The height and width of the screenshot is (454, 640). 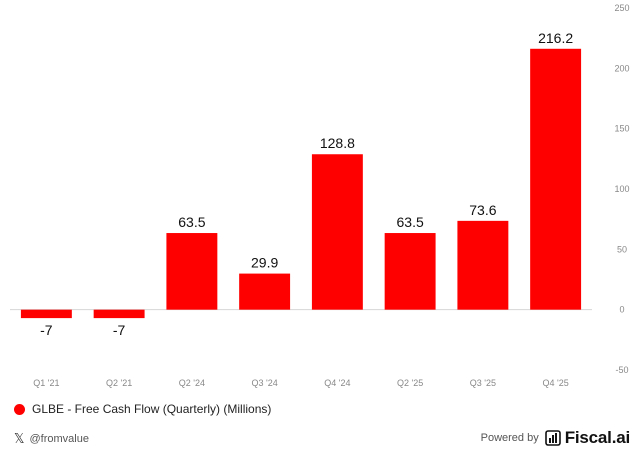 I want to click on brand-name: Fiscal.ai, so click(x=597, y=437).